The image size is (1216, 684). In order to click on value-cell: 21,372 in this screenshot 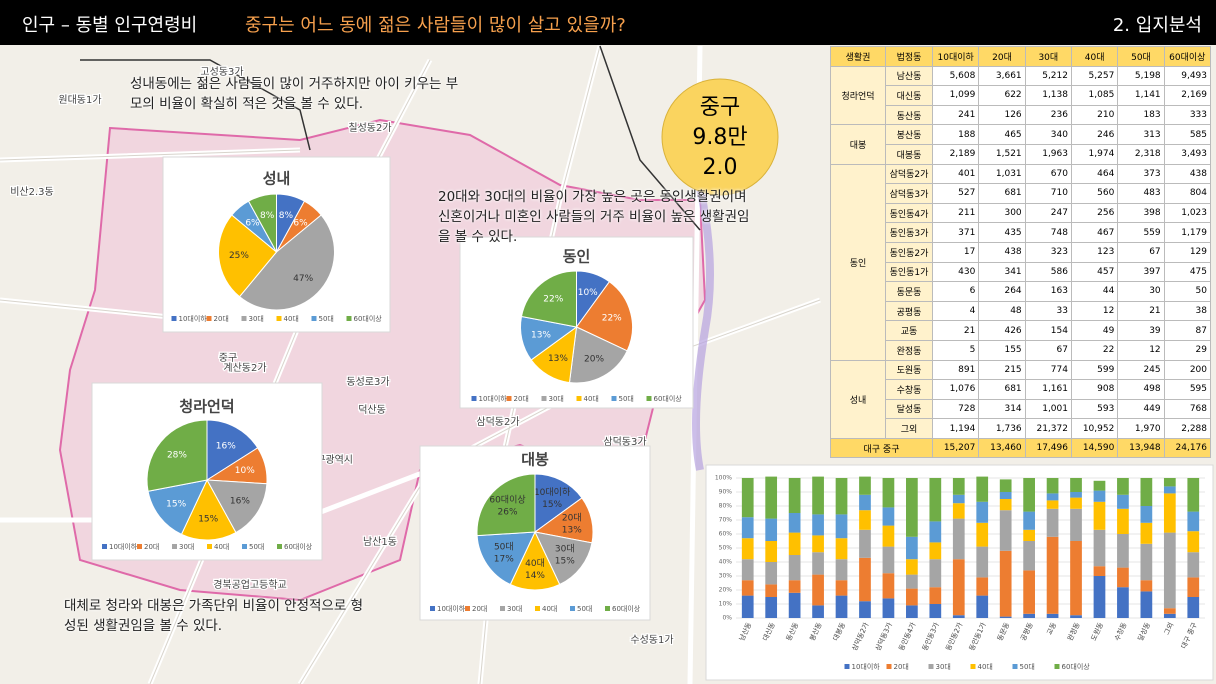, I will do `click(1048, 428)`.